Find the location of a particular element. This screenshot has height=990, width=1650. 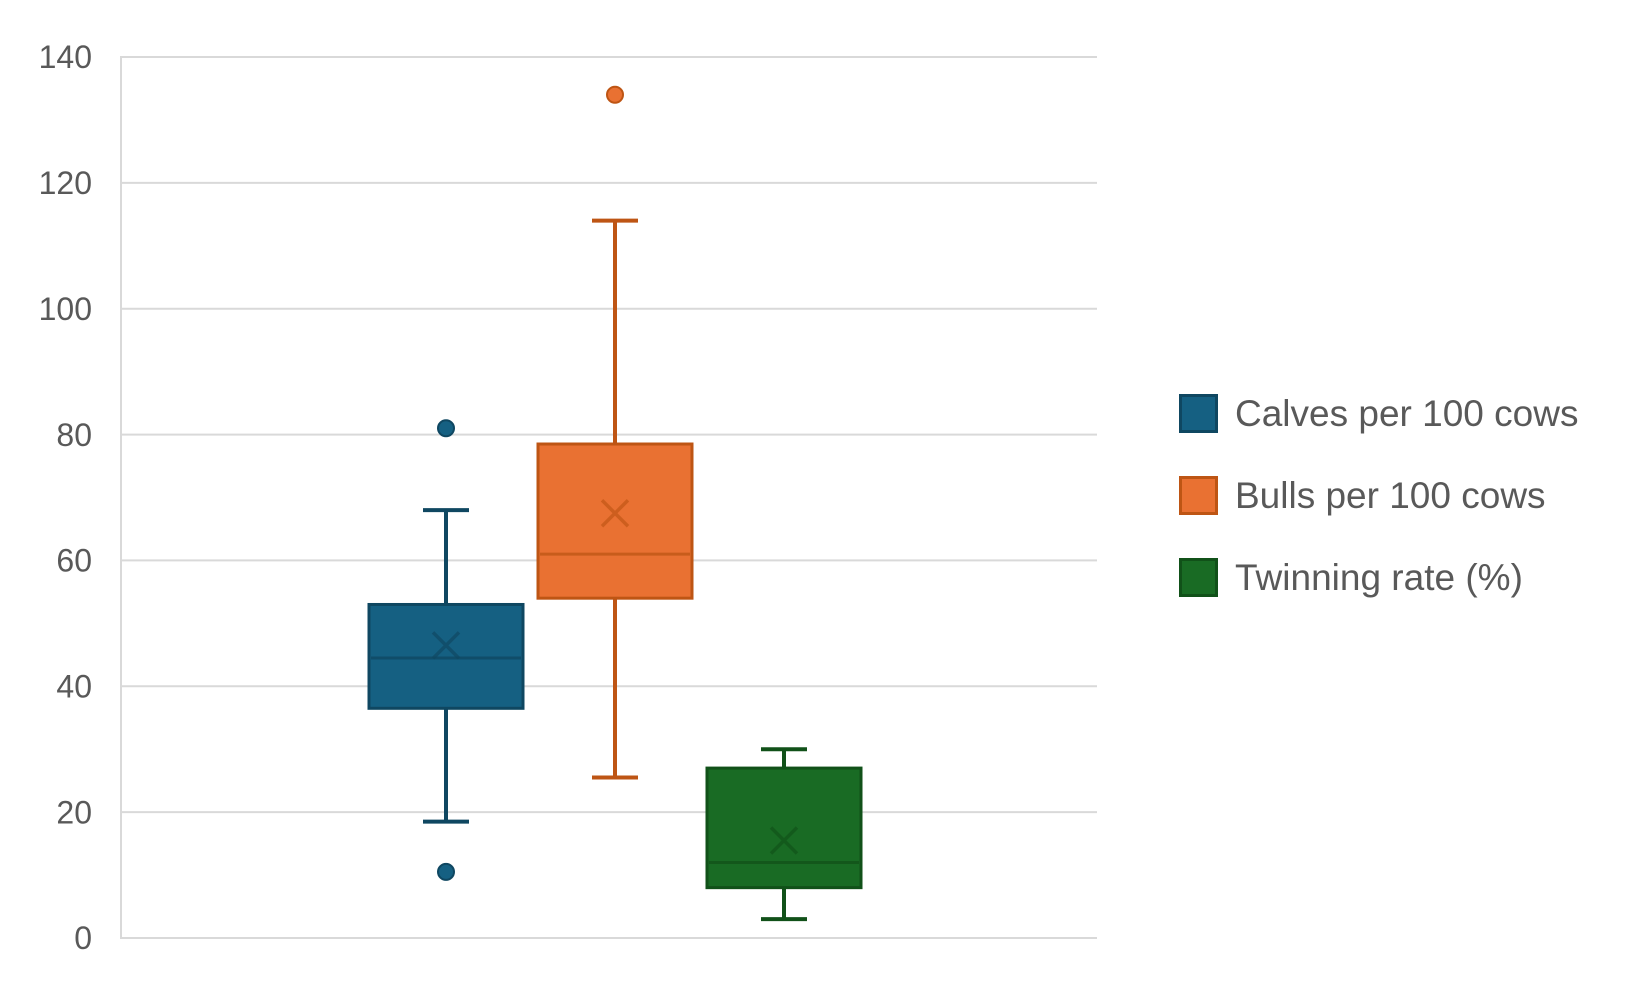

y-axis-tick-label: 20 is located at coordinates (74, 812).